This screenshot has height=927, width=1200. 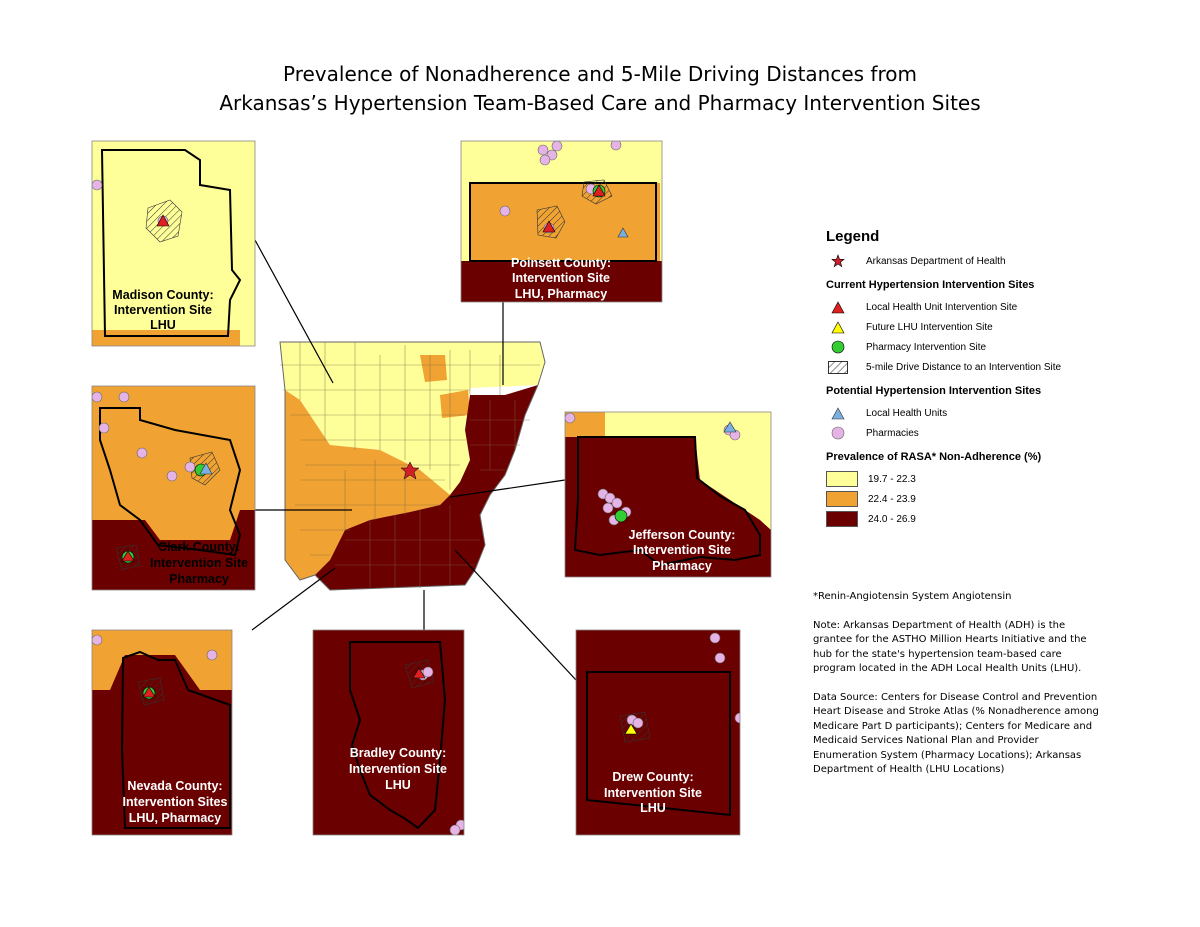 What do you see at coordinates (942, 307) in the screenshot?
I see `legend-label-lhu-site: Local Health Unit Intervention Site` at bounding box center [942, 307].